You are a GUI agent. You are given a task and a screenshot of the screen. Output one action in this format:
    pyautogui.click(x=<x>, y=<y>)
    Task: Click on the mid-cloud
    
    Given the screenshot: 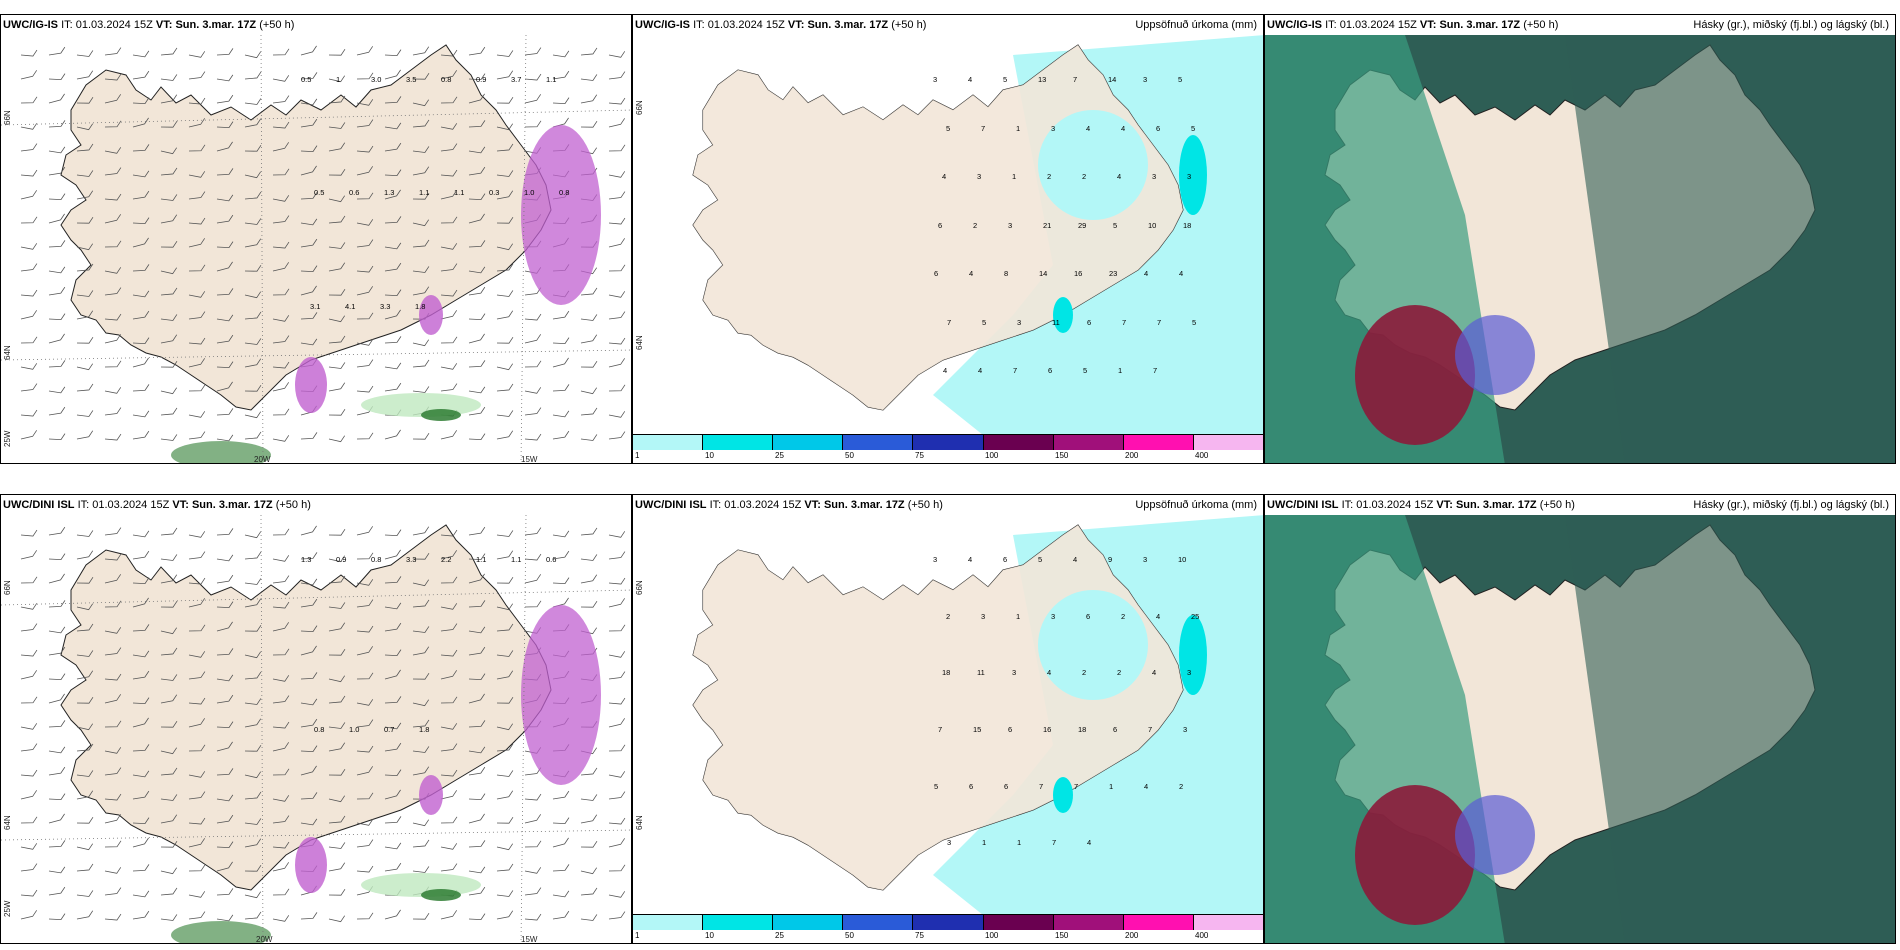 What is the action you would take?
    pyautogui.click(x=1495, y=355)
    